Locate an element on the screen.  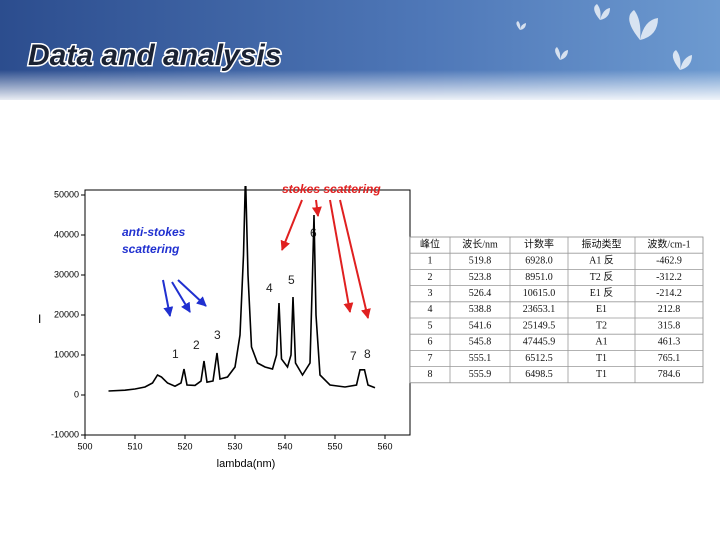
table-cell: 7 is located at coordinates (430, 358).